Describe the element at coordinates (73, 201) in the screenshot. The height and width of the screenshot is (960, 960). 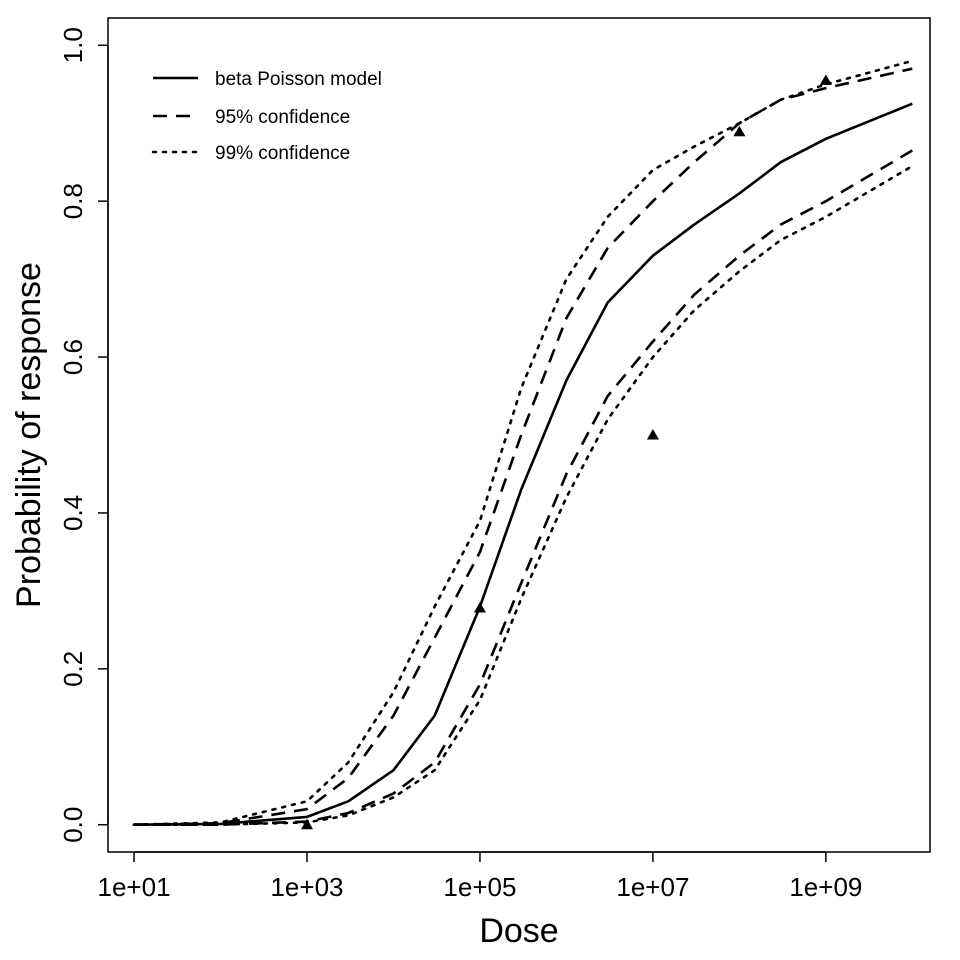
I see `y-tick-label: 0.8` at that location.